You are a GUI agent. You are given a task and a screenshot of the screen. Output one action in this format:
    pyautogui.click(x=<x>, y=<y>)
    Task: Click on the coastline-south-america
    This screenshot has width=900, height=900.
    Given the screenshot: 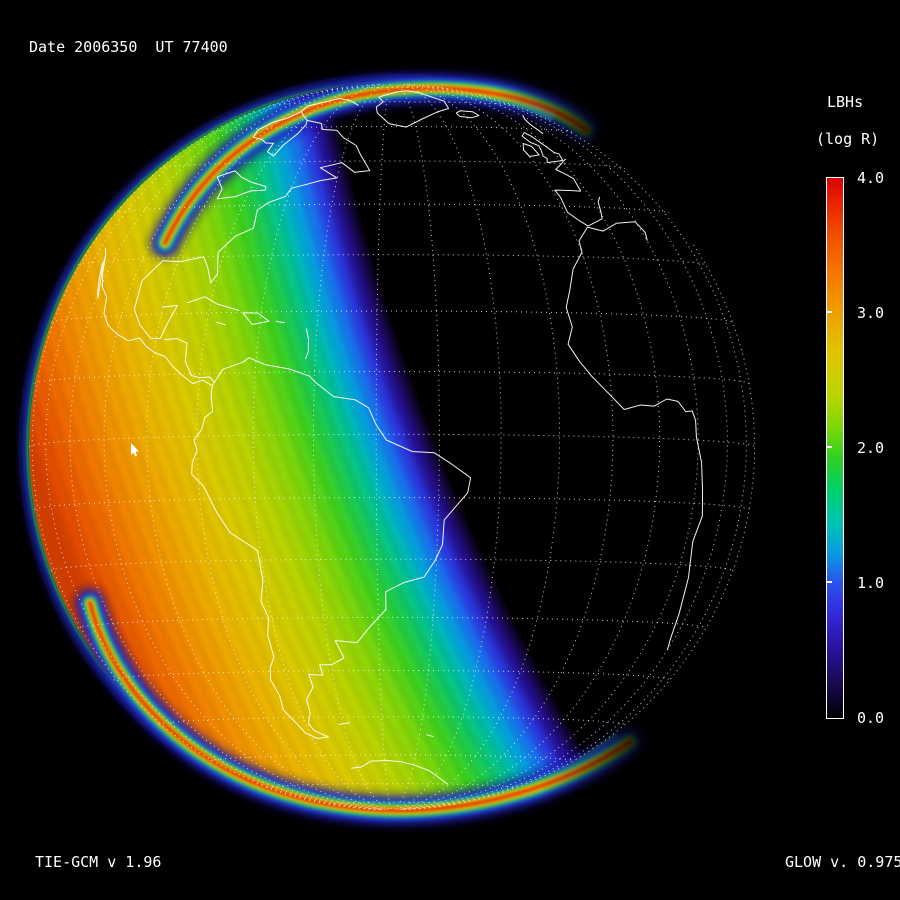 What is the action you would take?
    pyautogui.click(x=331, y=548)
    